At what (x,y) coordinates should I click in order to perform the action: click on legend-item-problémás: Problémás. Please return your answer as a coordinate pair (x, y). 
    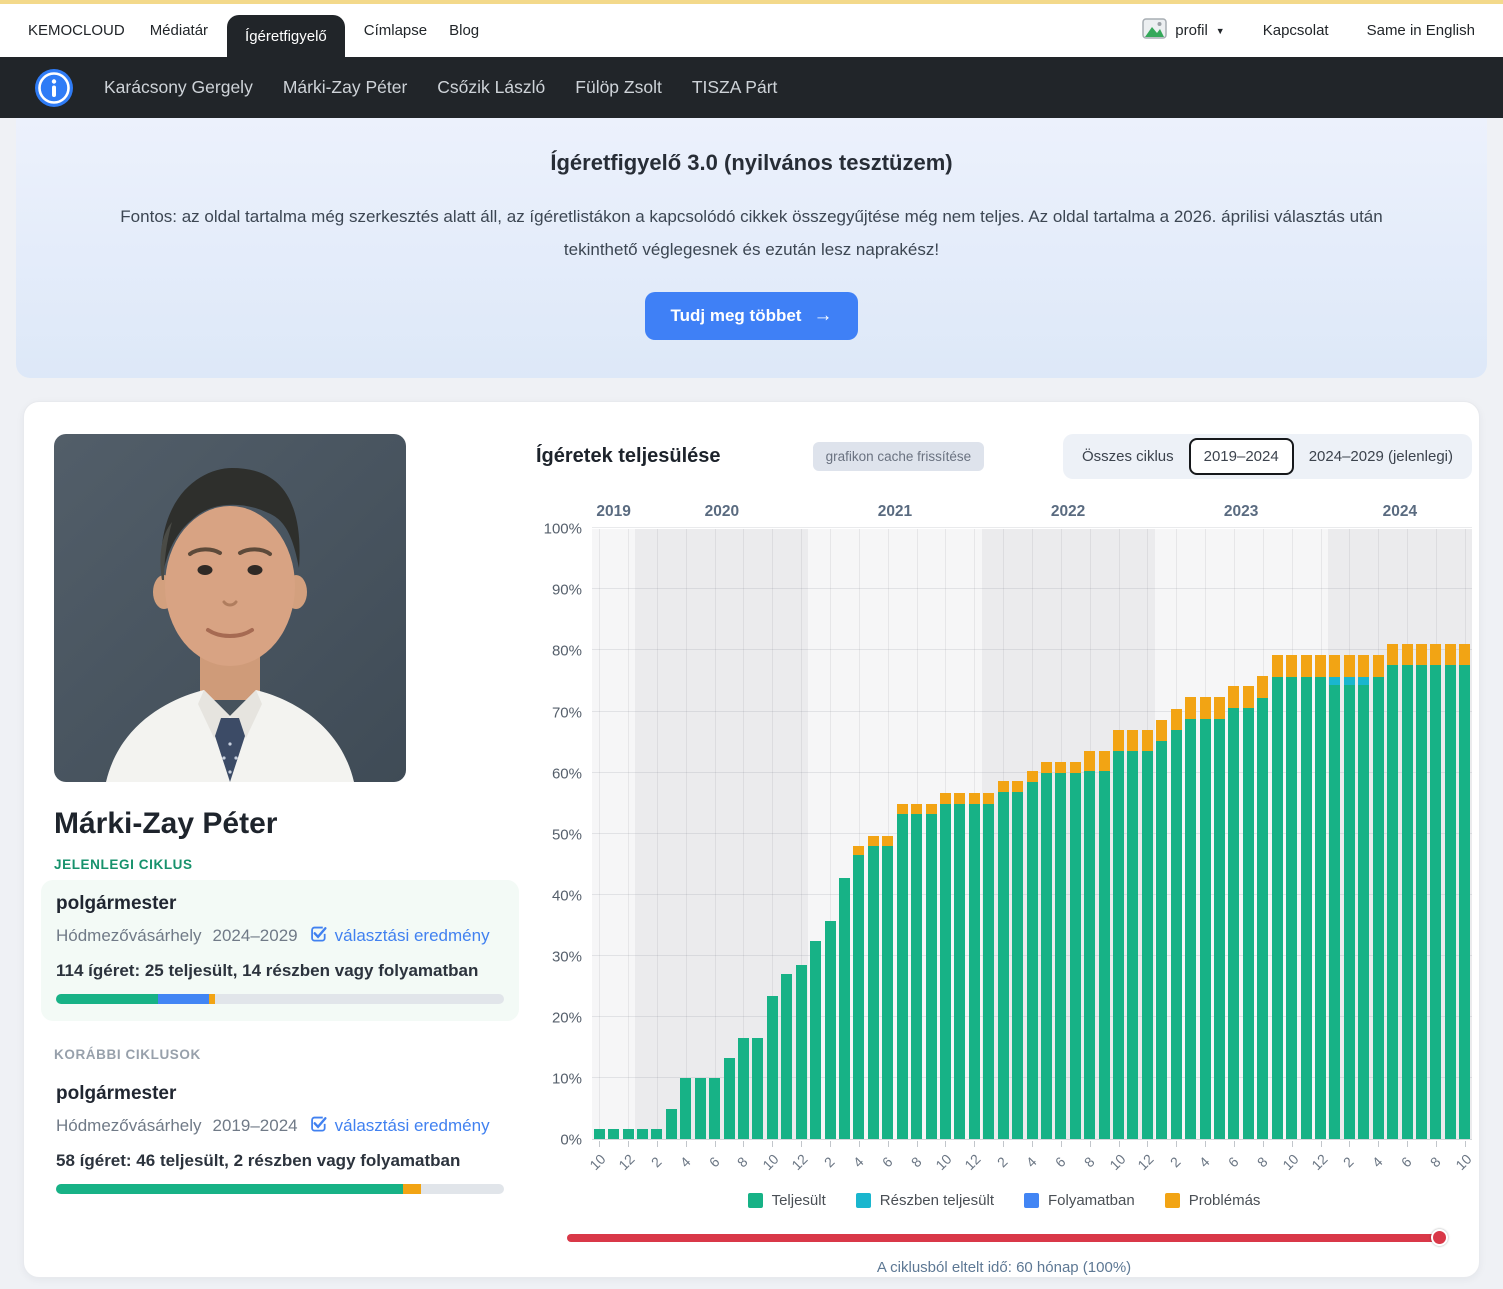
    Looking at the image, I should click on (1212, 1200).